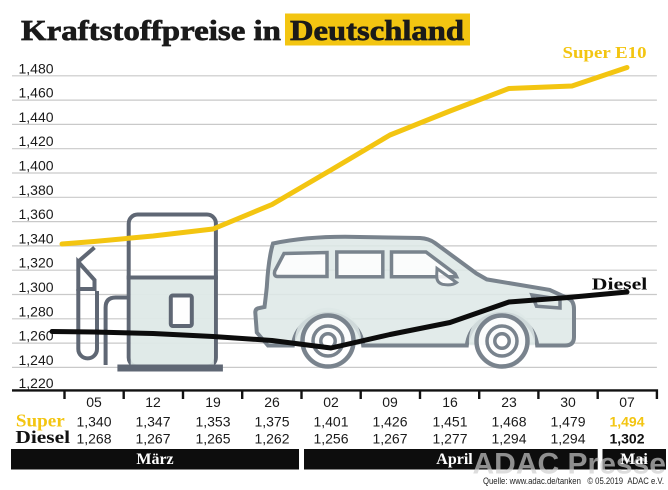 The height and width of the screenshot is (490, 668). What do you see at coordinates (36, 117) in the screenshot?
I see `svg-text: 1,440` at bounding box center [36, 117].